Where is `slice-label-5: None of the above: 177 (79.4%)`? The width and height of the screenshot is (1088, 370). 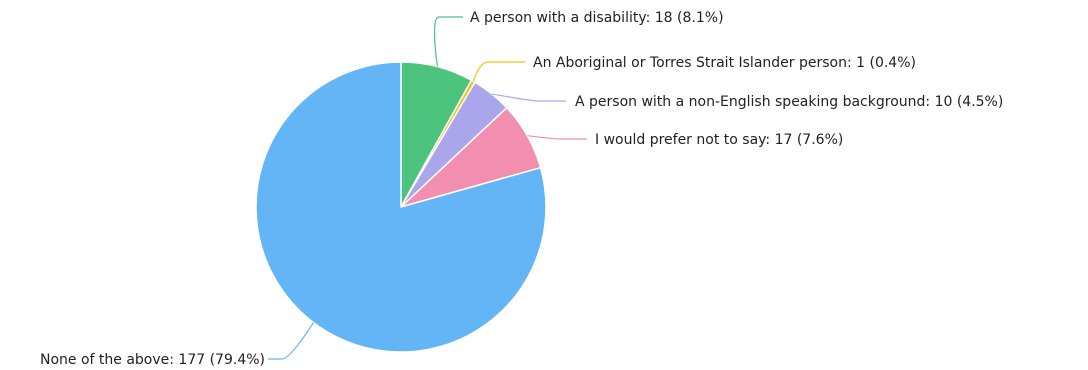 slice-label-5: None of the above: 177 (79.4%) is located at coordinates (152, 360).